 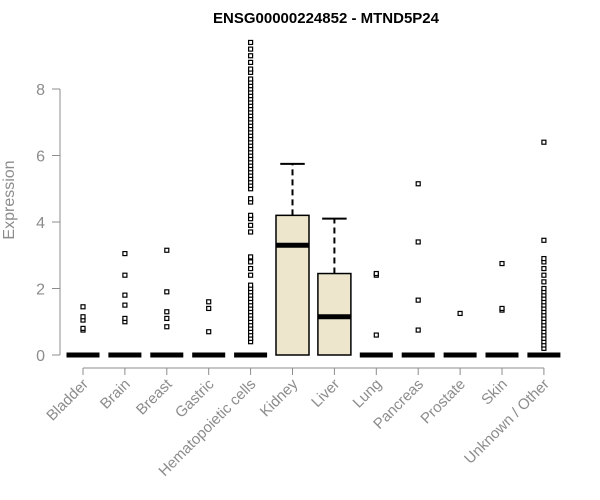 I want to click on x-tick-label: Lung, so click(x=368, y=394).